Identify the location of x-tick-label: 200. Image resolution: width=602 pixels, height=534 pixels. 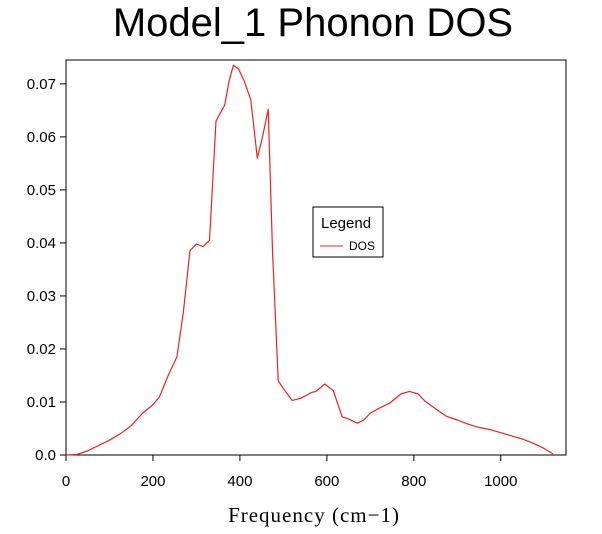
(152, 481).